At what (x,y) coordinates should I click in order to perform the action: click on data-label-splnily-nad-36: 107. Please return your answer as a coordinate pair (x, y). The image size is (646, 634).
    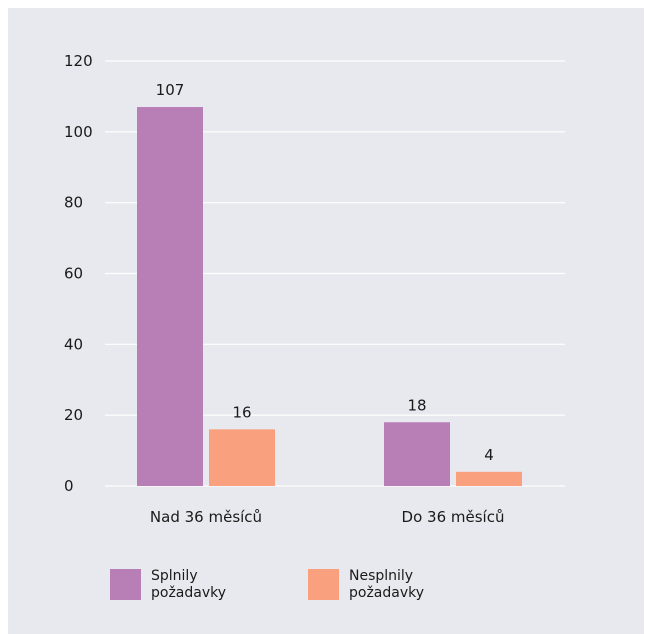
    Looking at the image, I should click on (170, 90).